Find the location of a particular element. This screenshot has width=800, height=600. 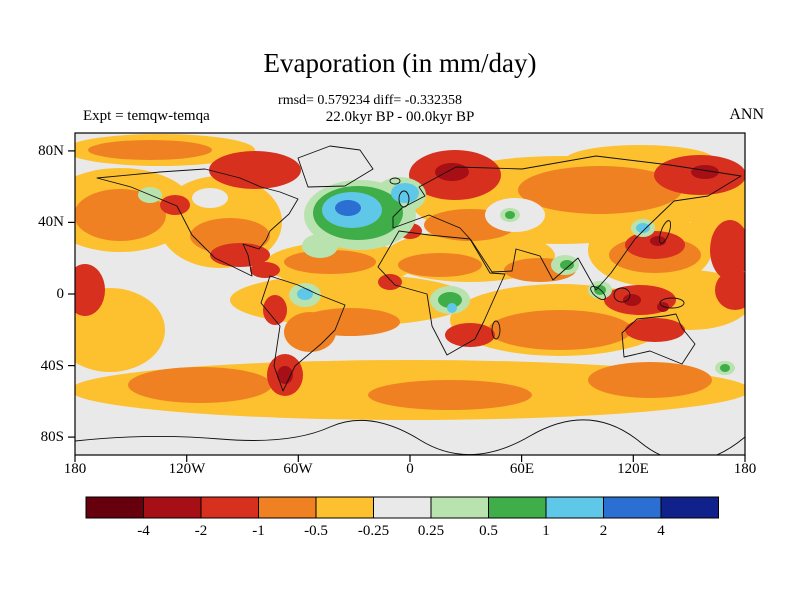

colorbar-level-label: 0.5 is located at coordinates (488, 531).